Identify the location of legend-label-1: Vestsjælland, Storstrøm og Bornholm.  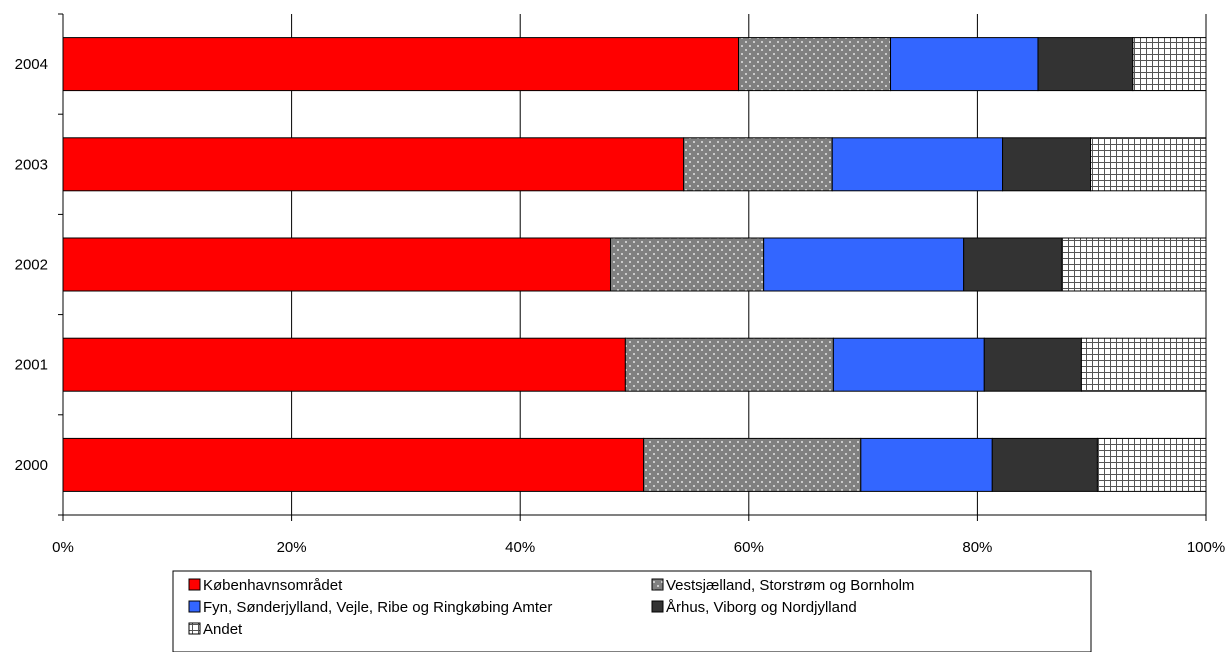
(790, 585).